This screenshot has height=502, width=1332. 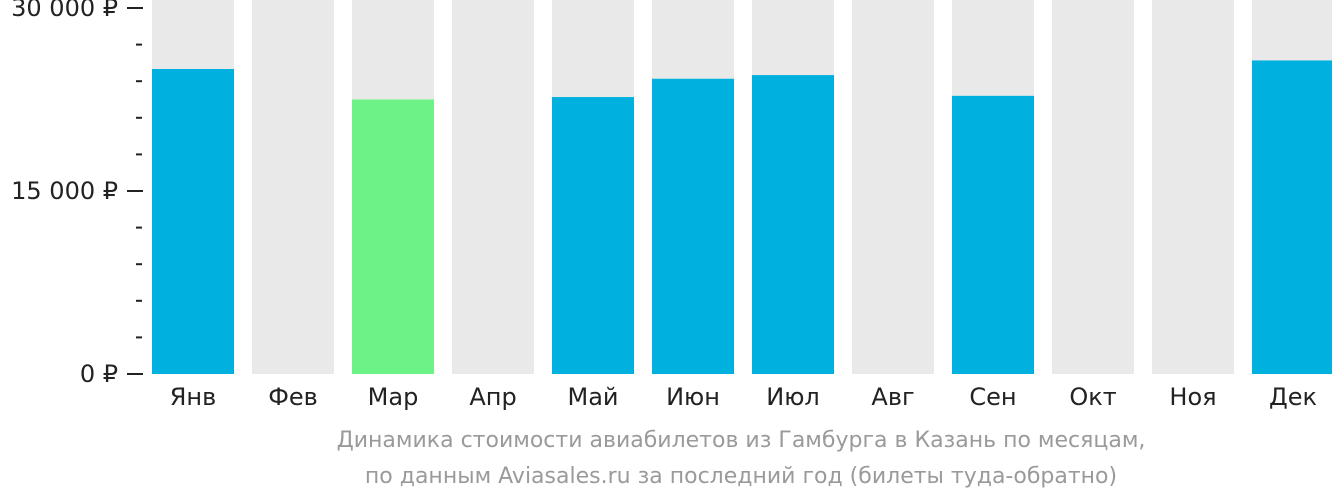 What do you see at coordinates (64, 191) in the screenshot?
I see `y-tick-label-2: 15 000 ₽` at bounding box center [64, 191].